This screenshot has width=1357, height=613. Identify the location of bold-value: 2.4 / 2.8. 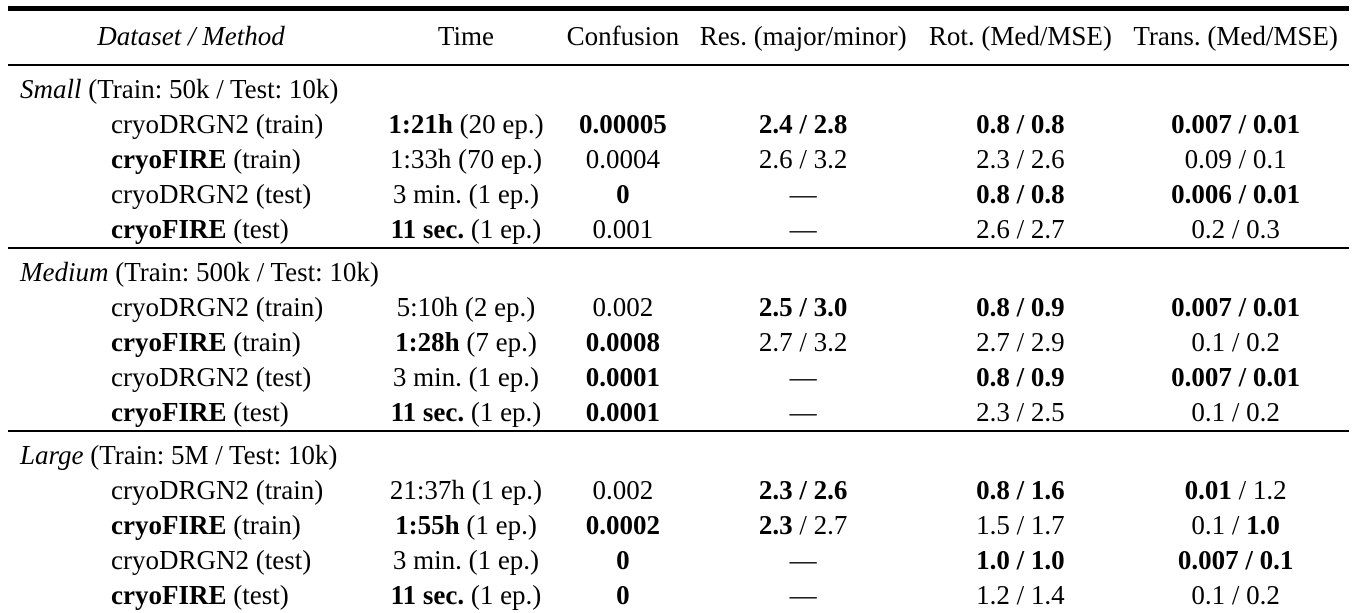
(803, 124).